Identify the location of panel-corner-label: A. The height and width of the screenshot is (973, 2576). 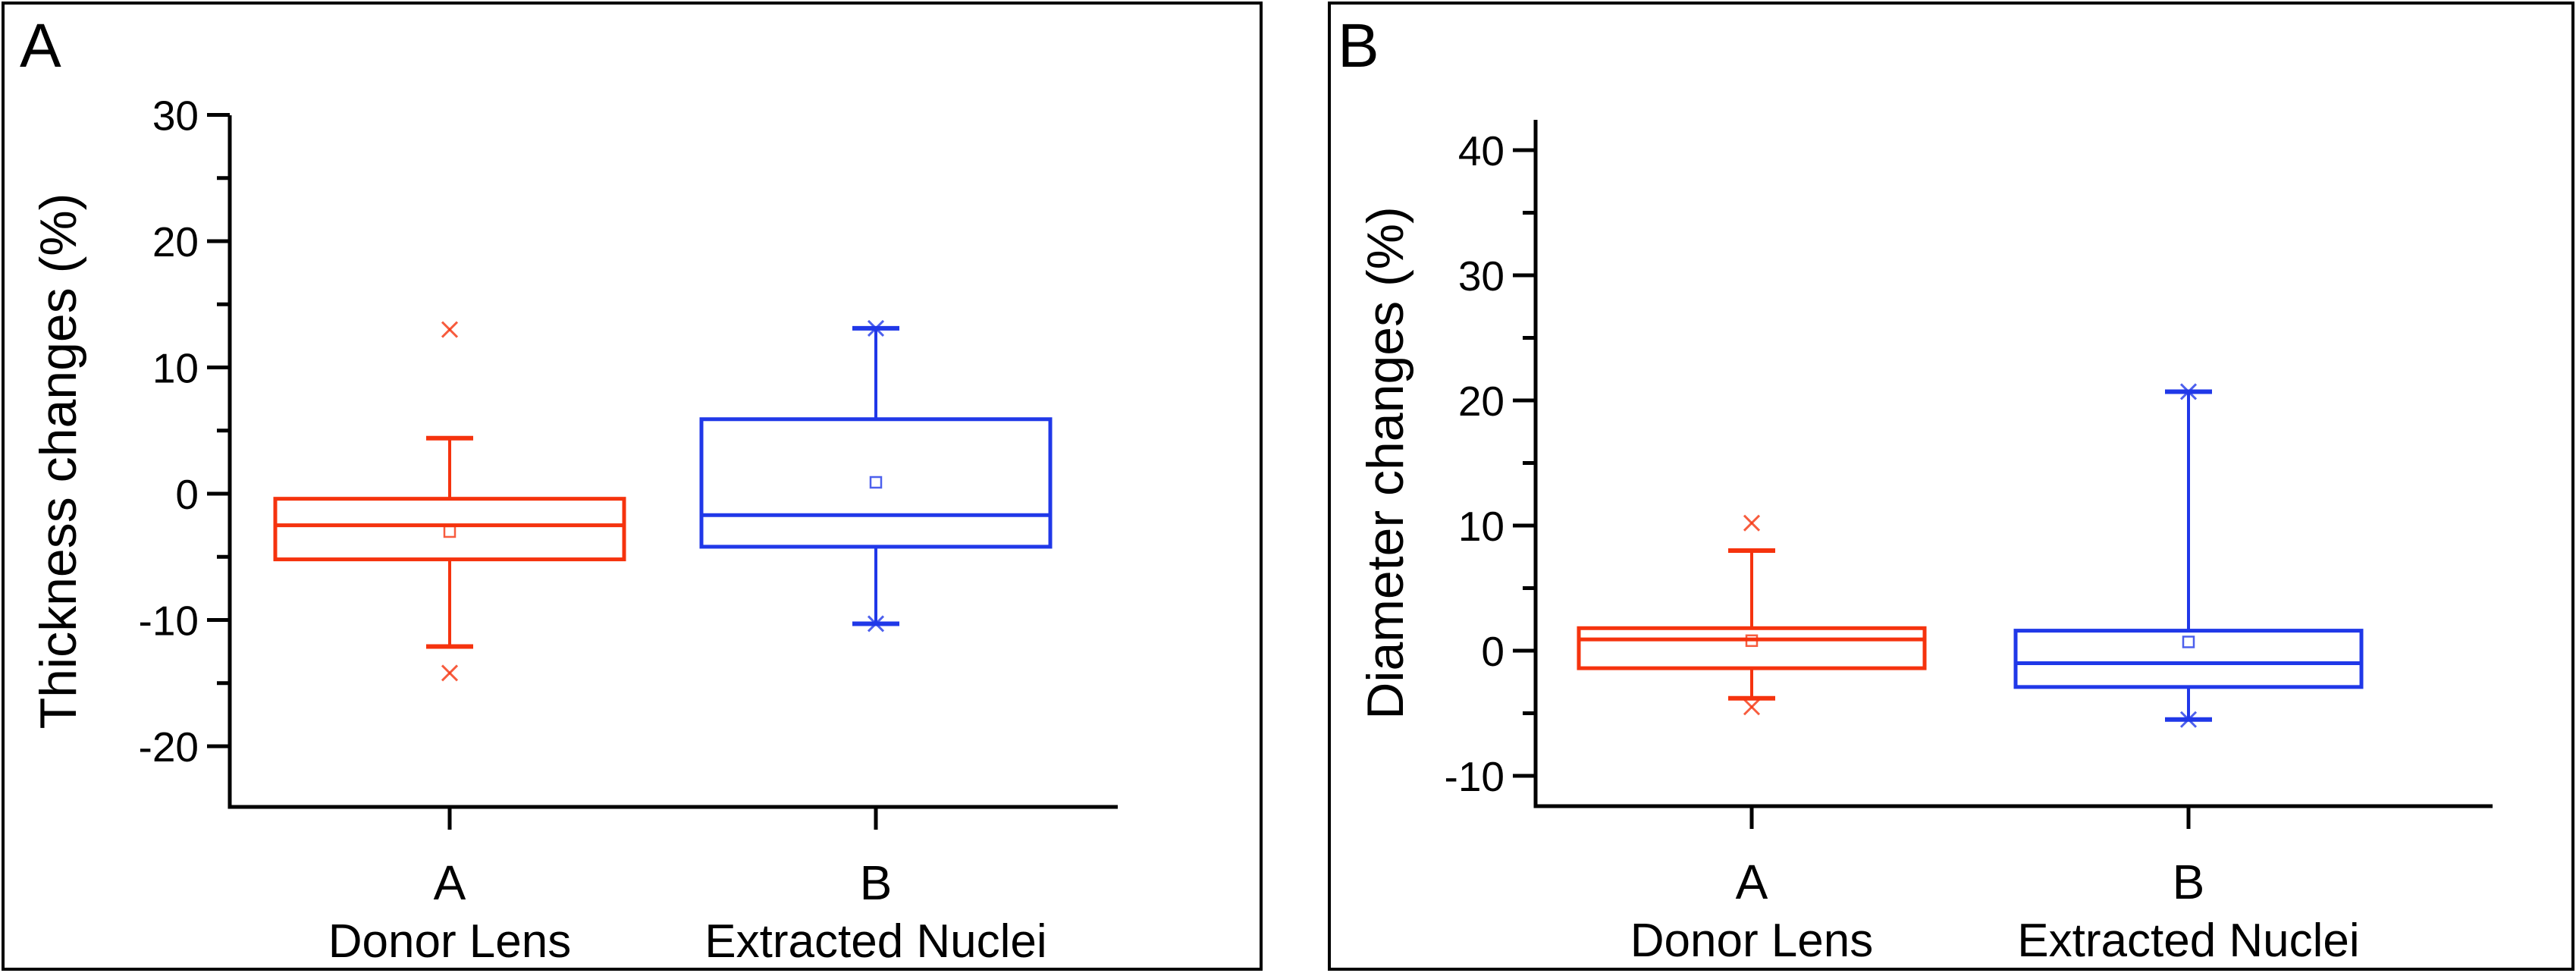
(40, 45).